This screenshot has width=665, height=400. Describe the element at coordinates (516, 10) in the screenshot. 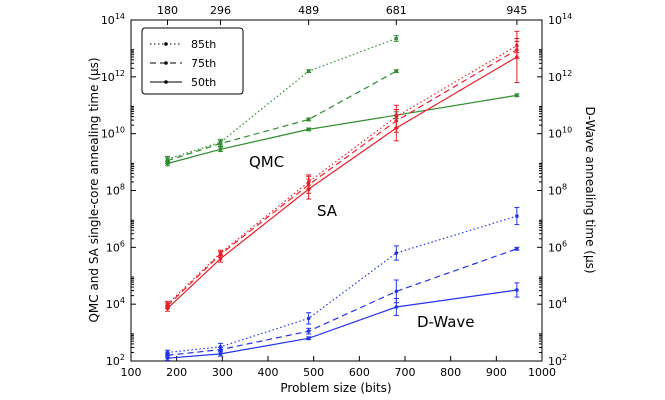

I see `top-tick-label: 945` at that location.